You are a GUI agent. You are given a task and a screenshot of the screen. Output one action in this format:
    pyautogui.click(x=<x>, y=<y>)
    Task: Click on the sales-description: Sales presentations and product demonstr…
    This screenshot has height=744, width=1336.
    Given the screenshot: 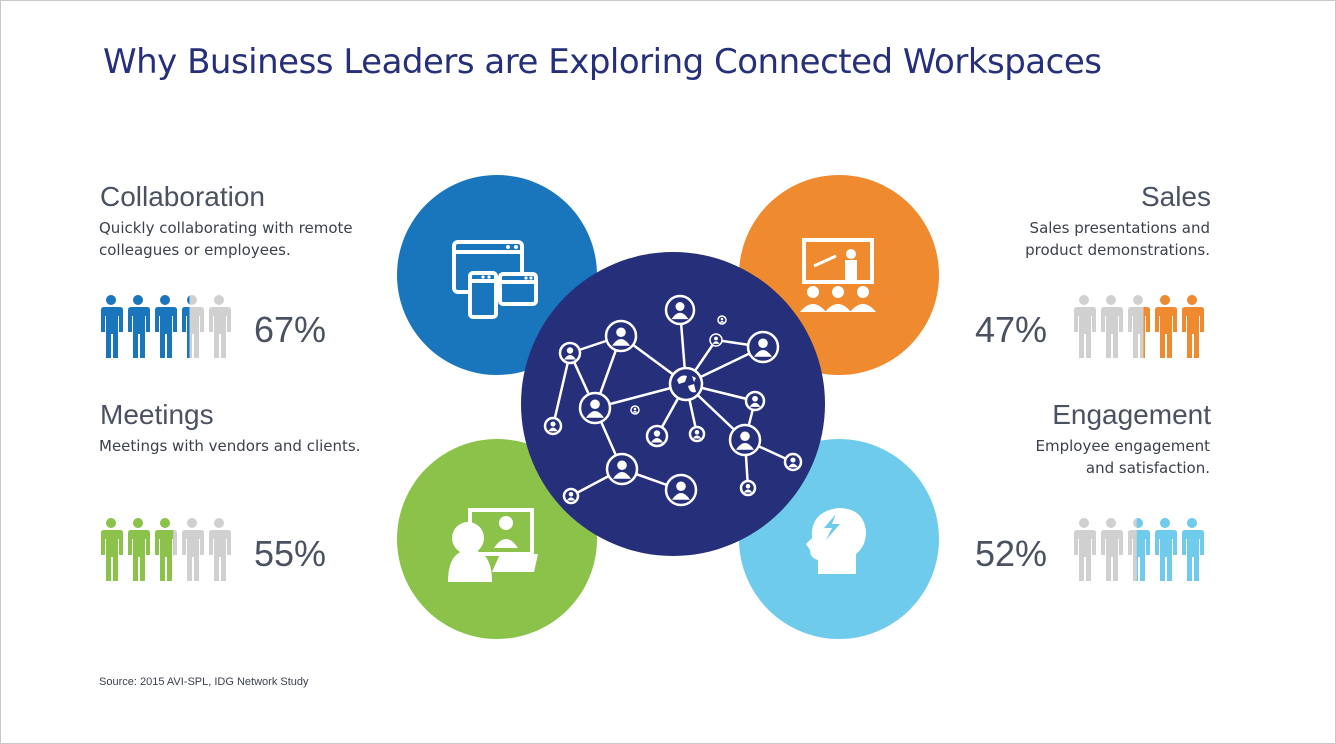 What is the action you would take?
    pyautogui.click(x=1117, y=239)
    